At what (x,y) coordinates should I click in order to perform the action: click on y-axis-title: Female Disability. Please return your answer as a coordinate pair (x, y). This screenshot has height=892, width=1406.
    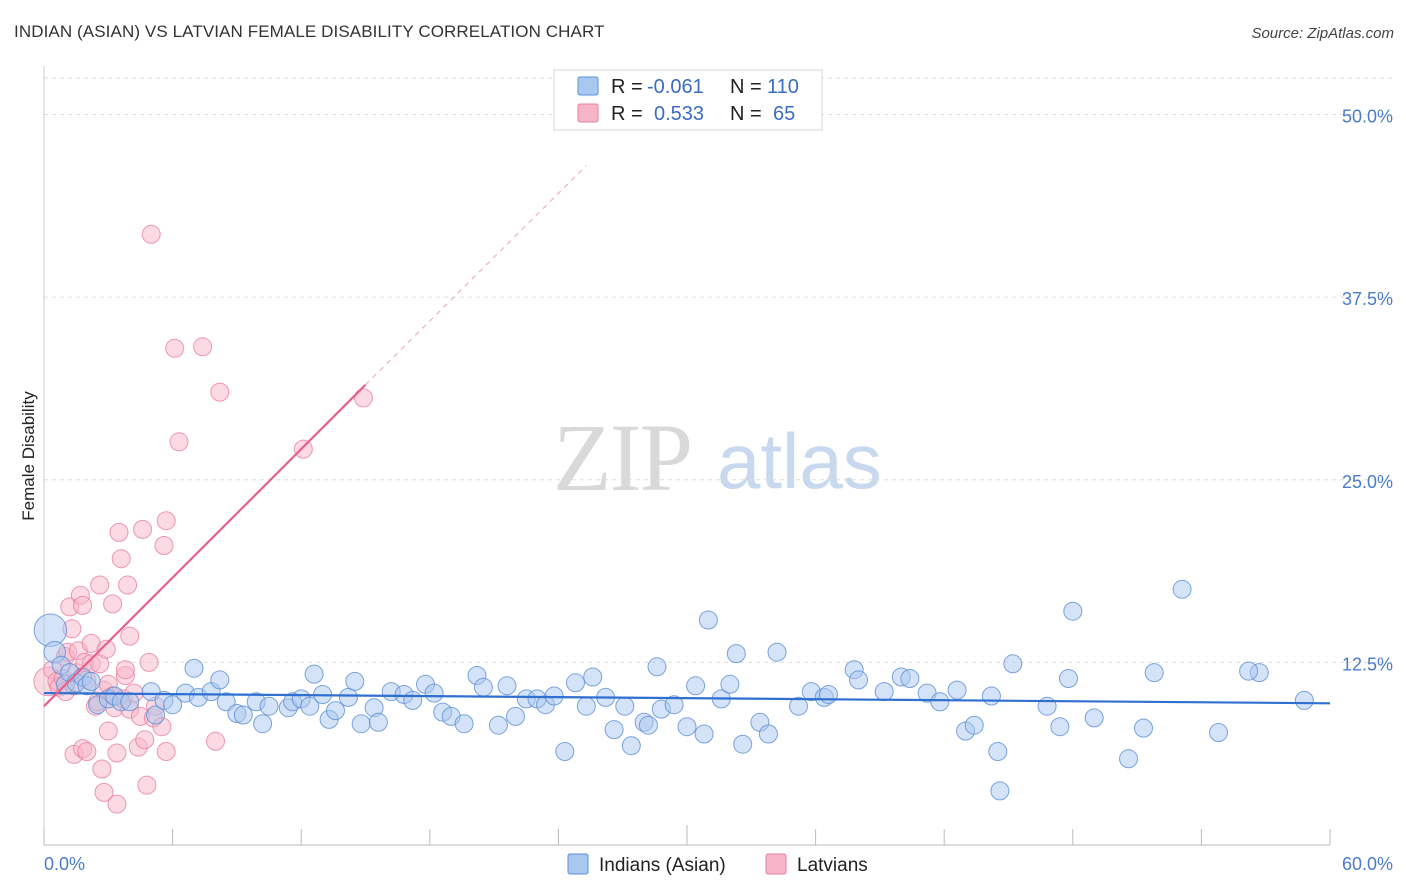
    Looking at the image, I should click on (28, 456).